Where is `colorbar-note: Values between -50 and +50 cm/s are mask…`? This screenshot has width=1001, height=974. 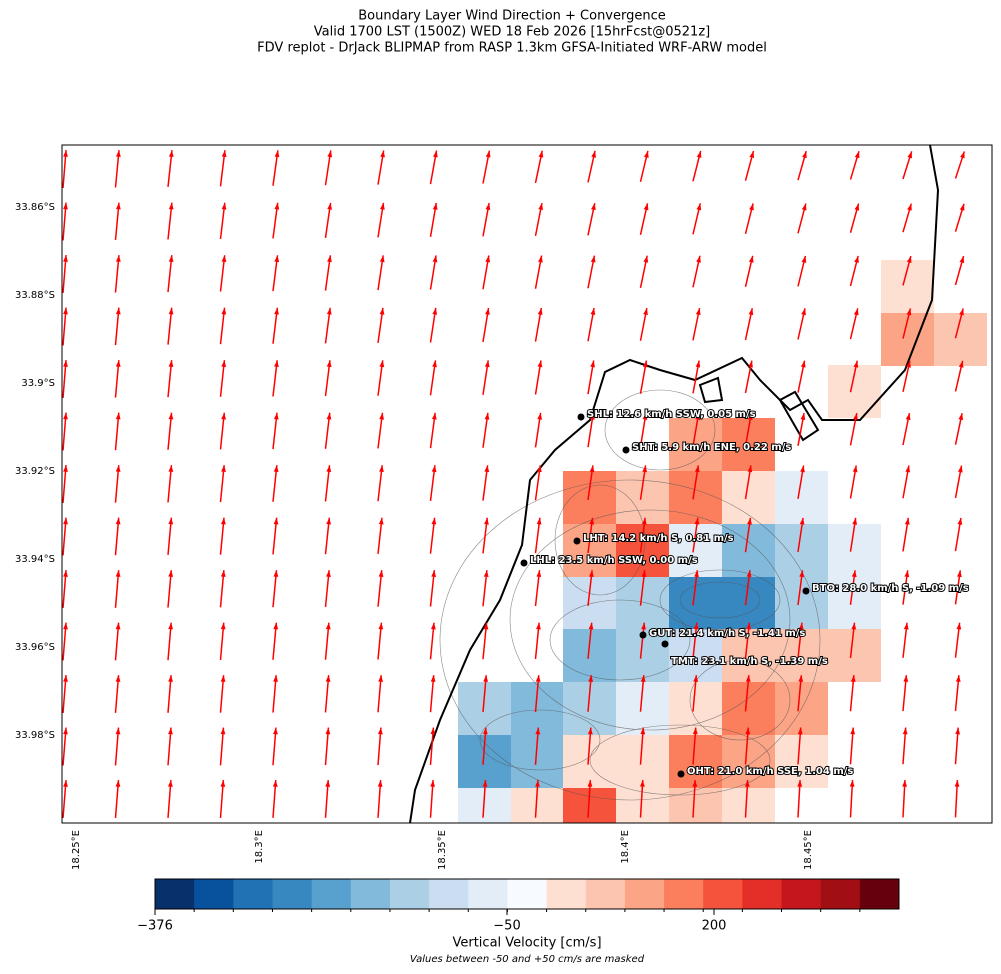
colorbar-note: Values between -50 and +50 cm/s are mask… is located at coordinates (527, 959).